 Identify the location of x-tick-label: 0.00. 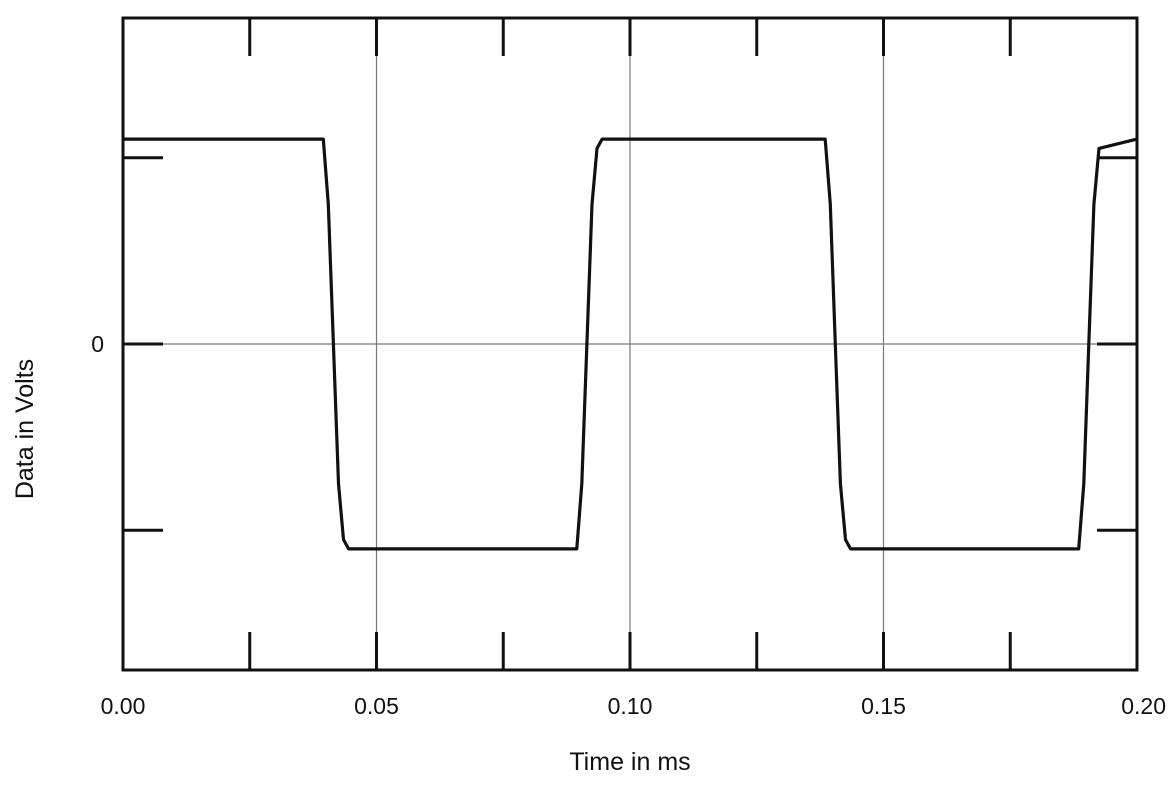
(123, 706).